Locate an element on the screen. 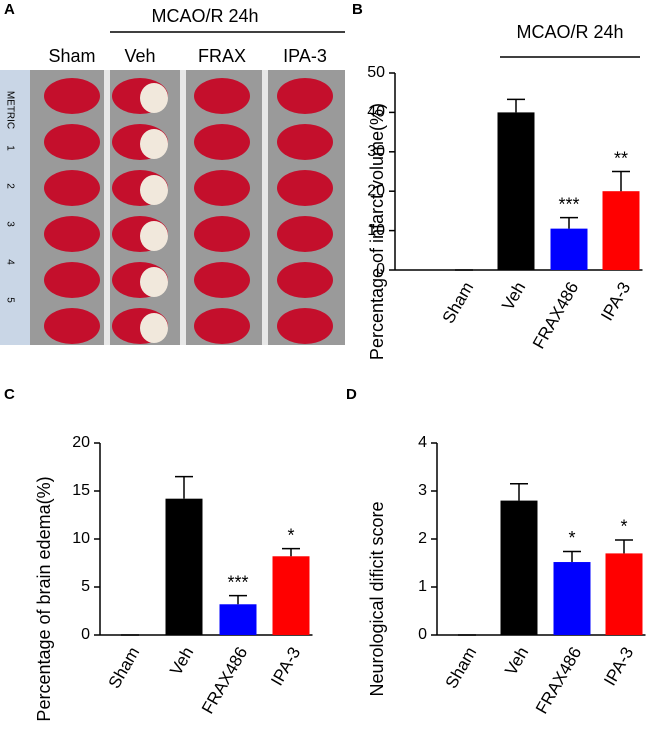  column-label: FRAX is located at coordinates (222, 56).